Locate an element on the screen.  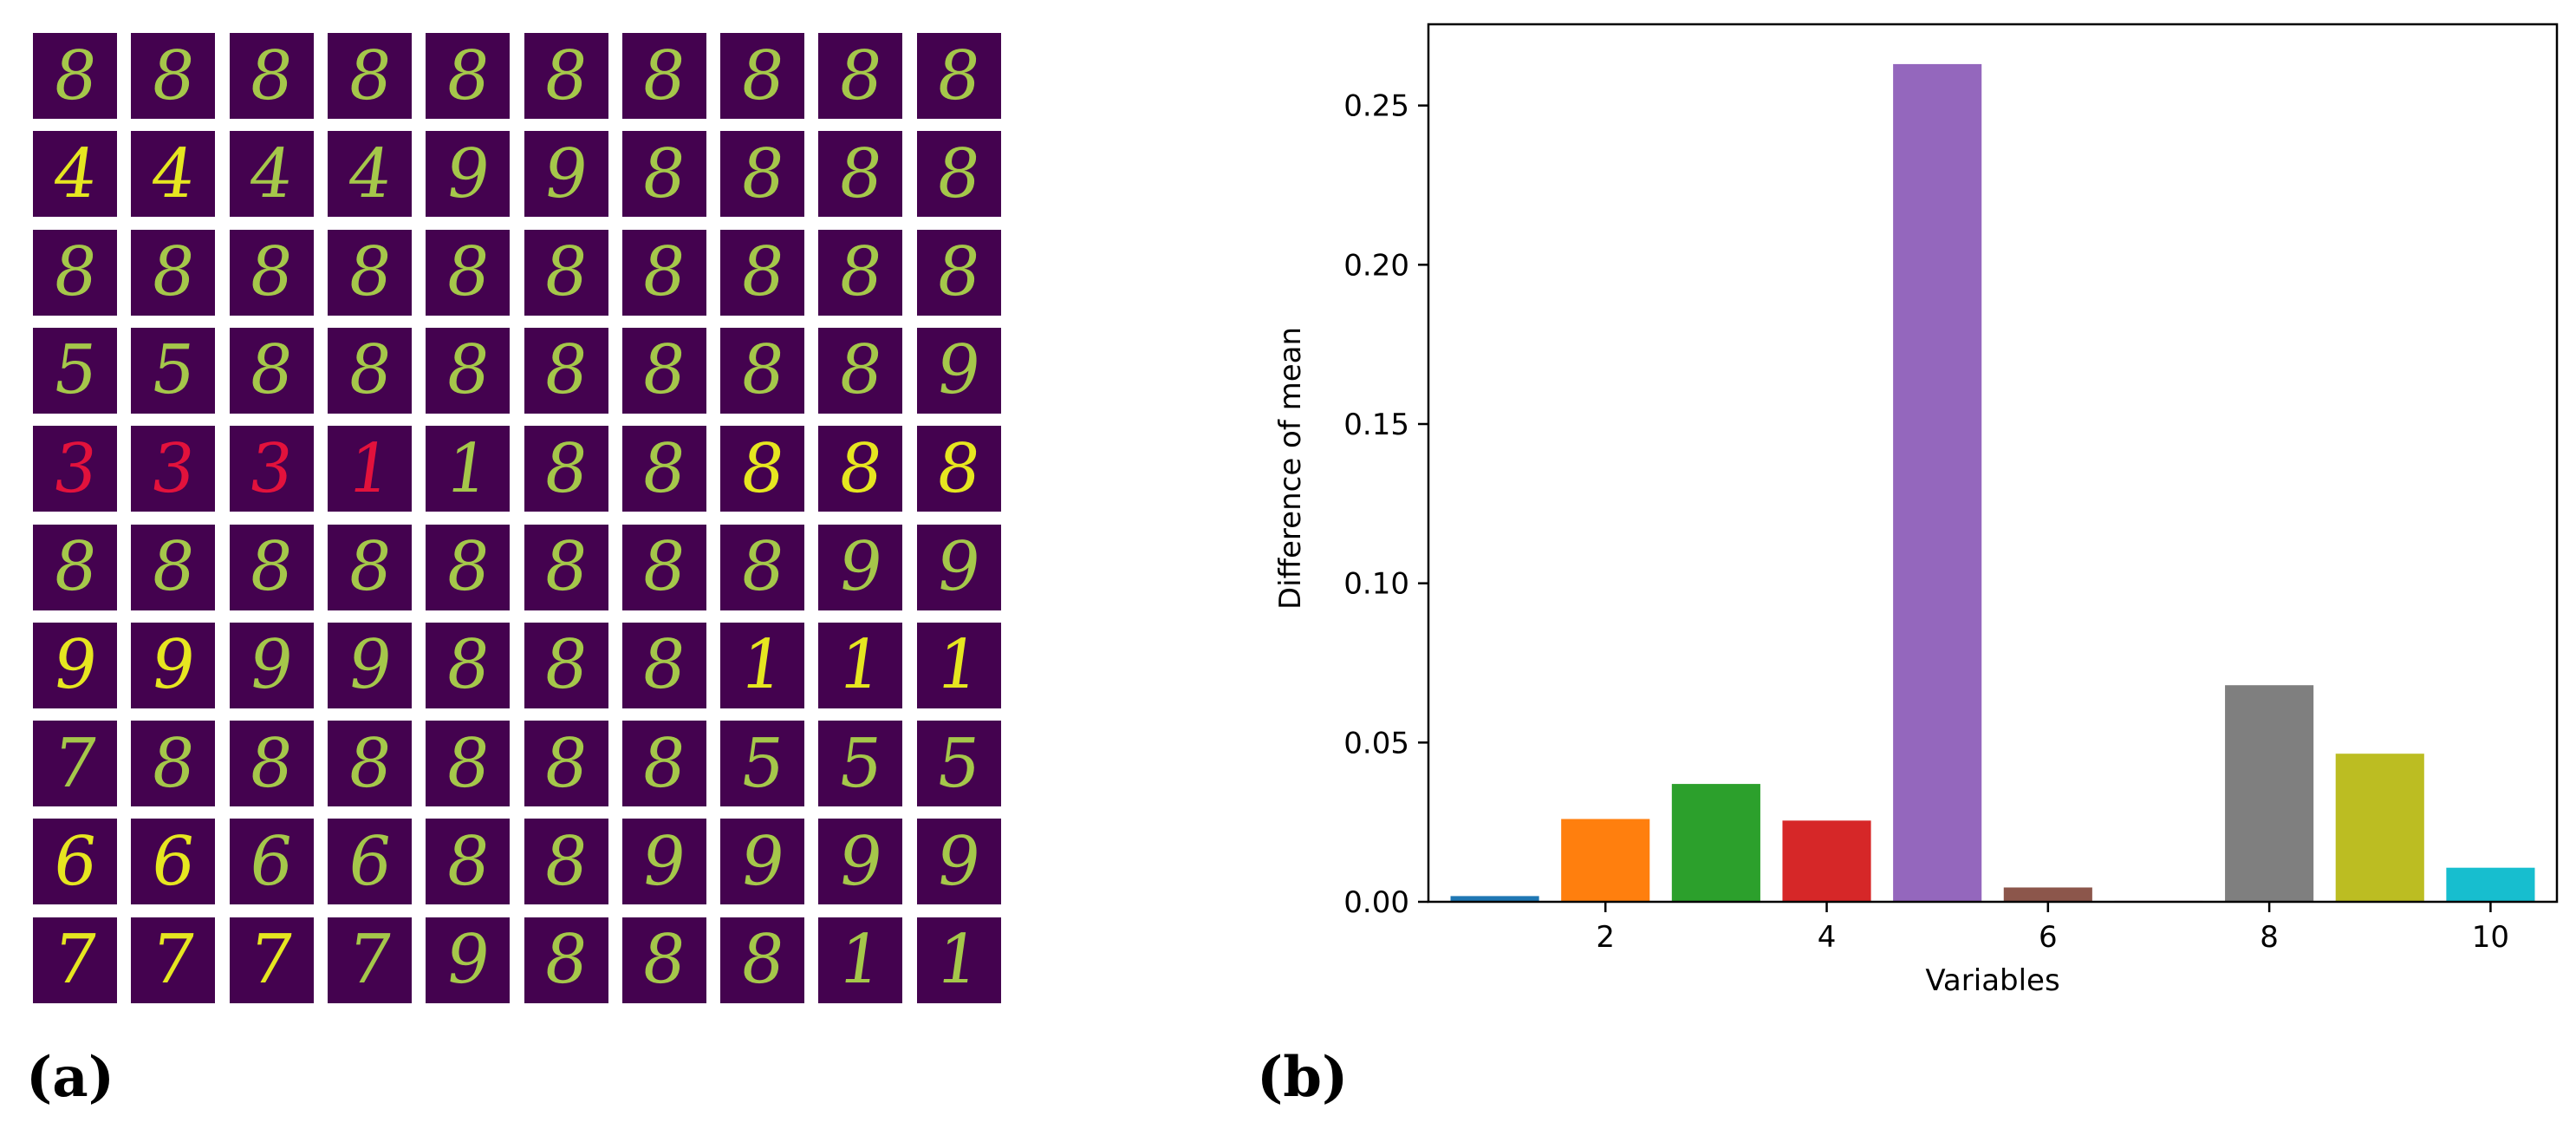
digit-image-cell: 5 is located at coordinates (860, 764).